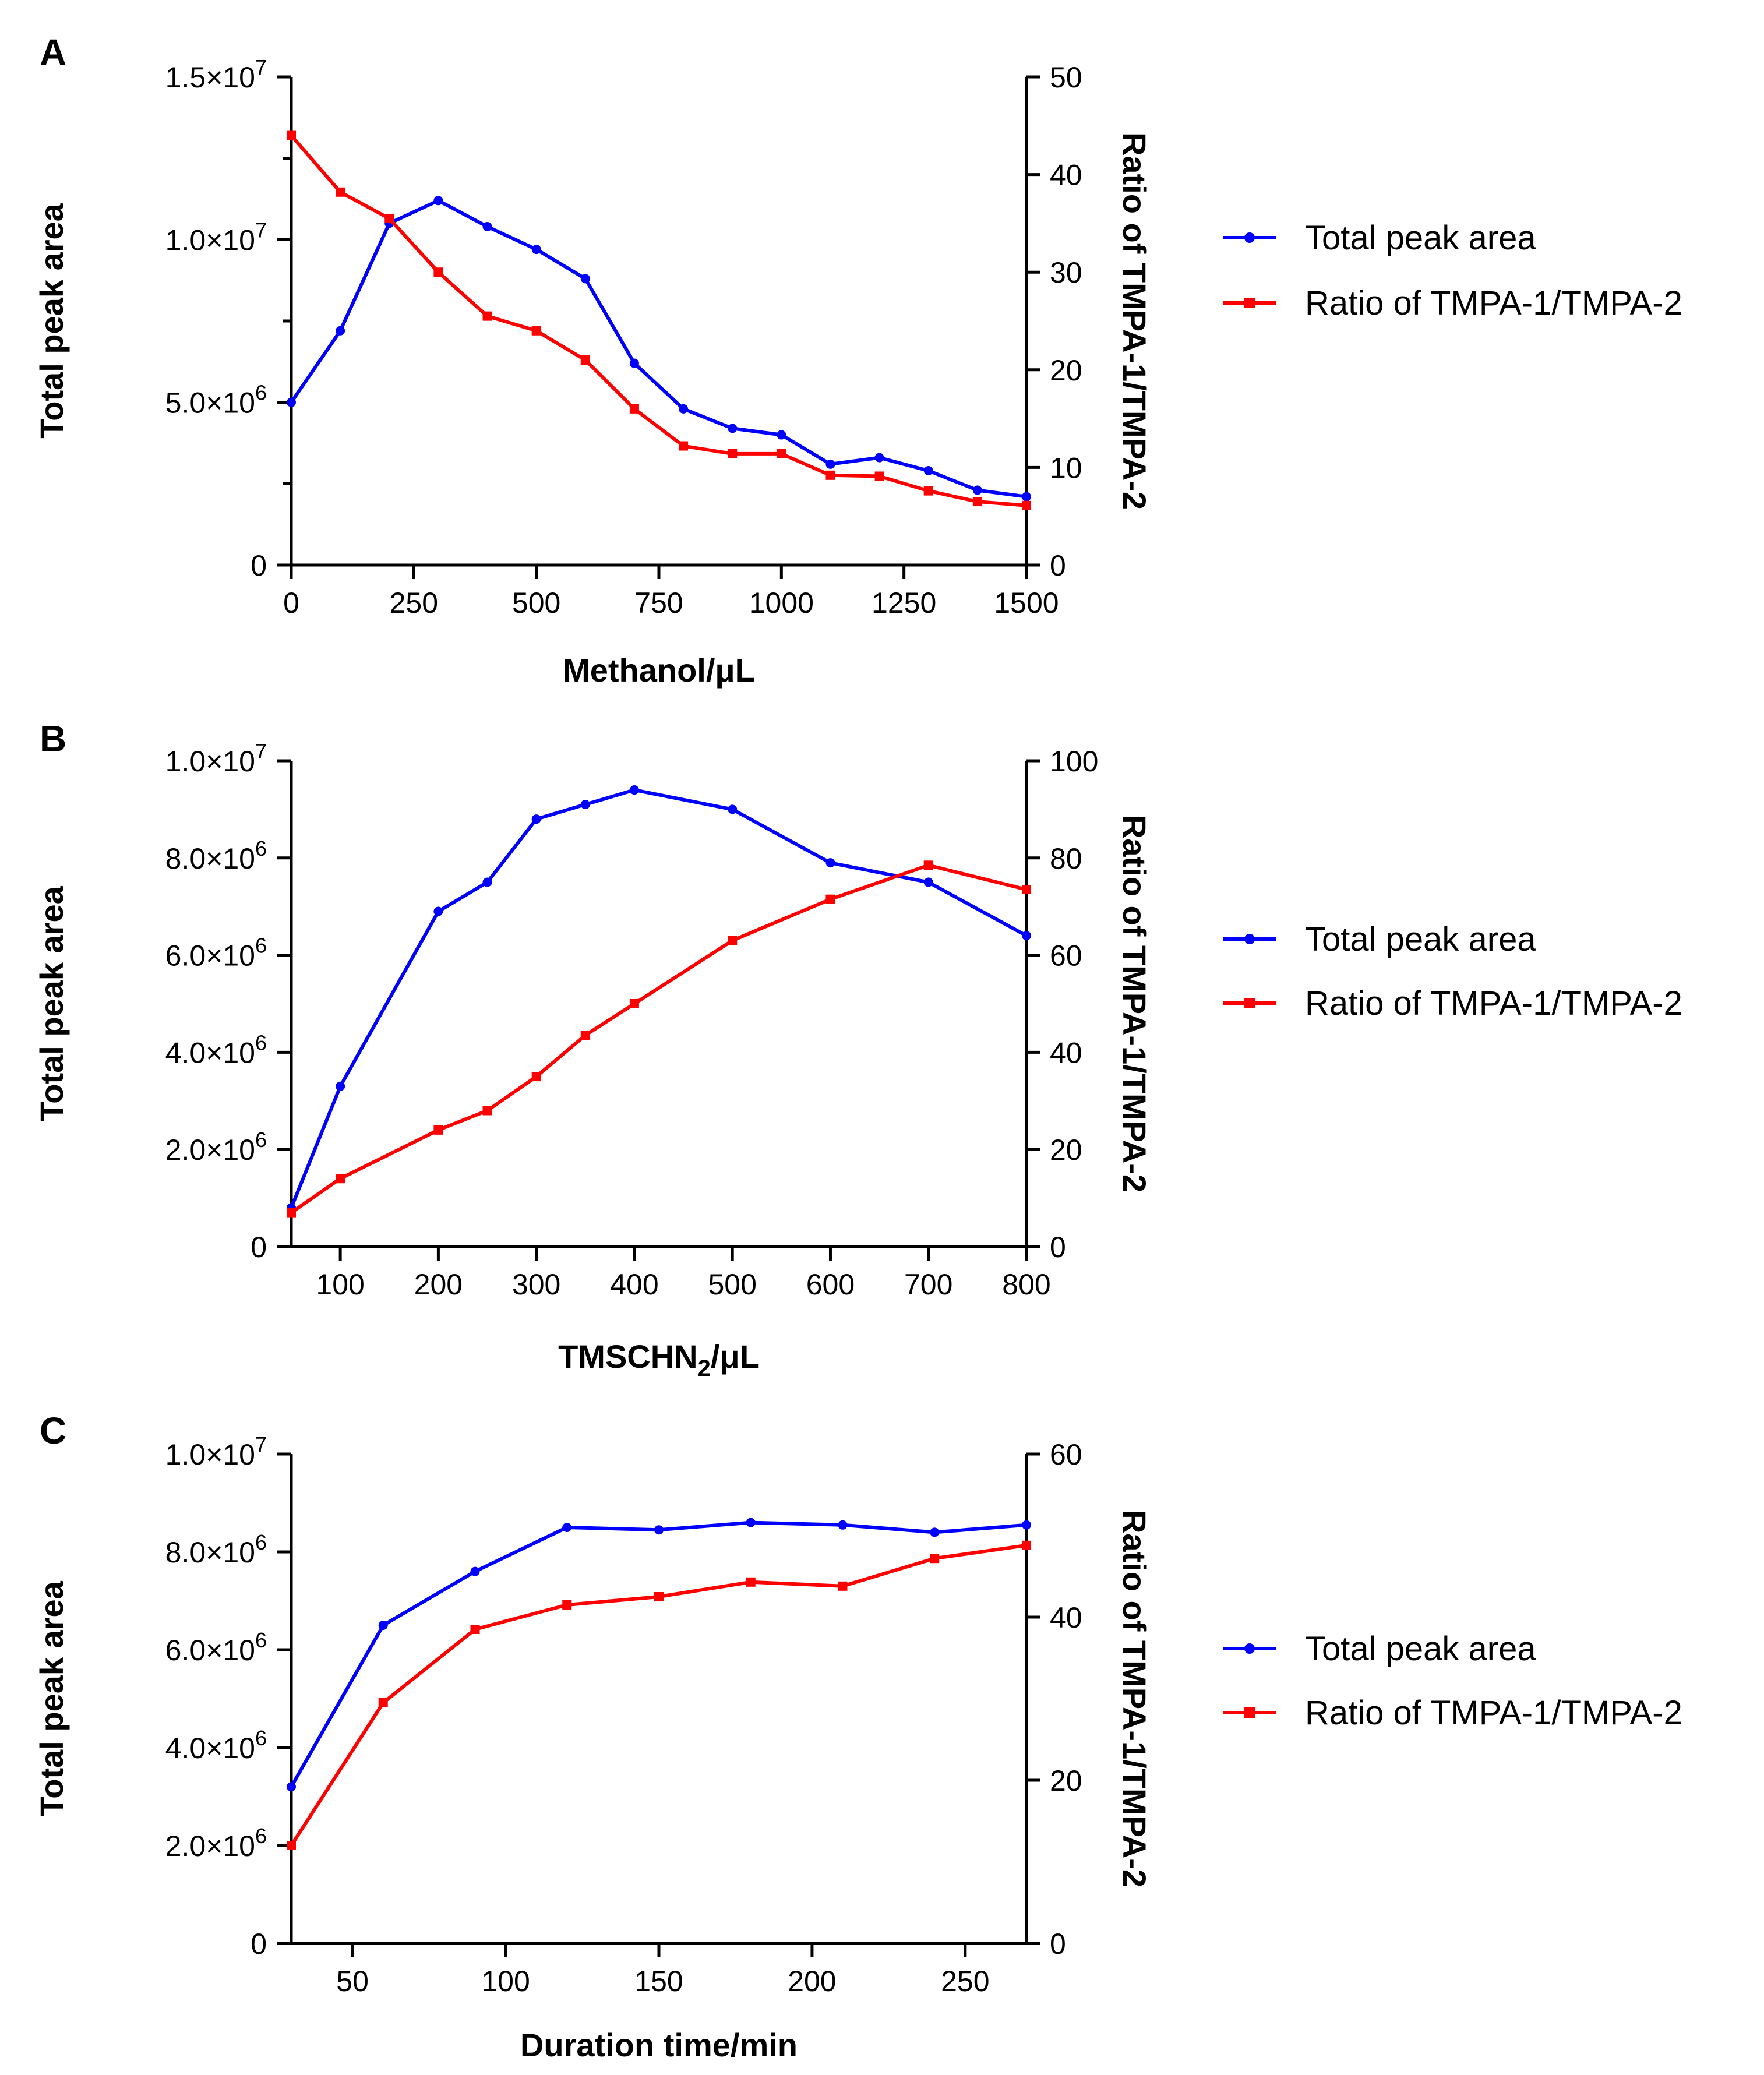  Describe the element at coordinates (1074, 761) in the screenshot. I see `y-right-tick-label: 100` at that location.